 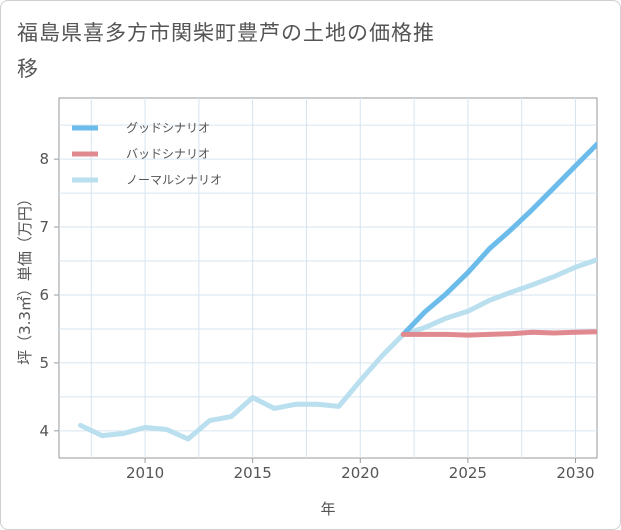 I want to click on y-tick-label: 5, so click(x=44, y=363).